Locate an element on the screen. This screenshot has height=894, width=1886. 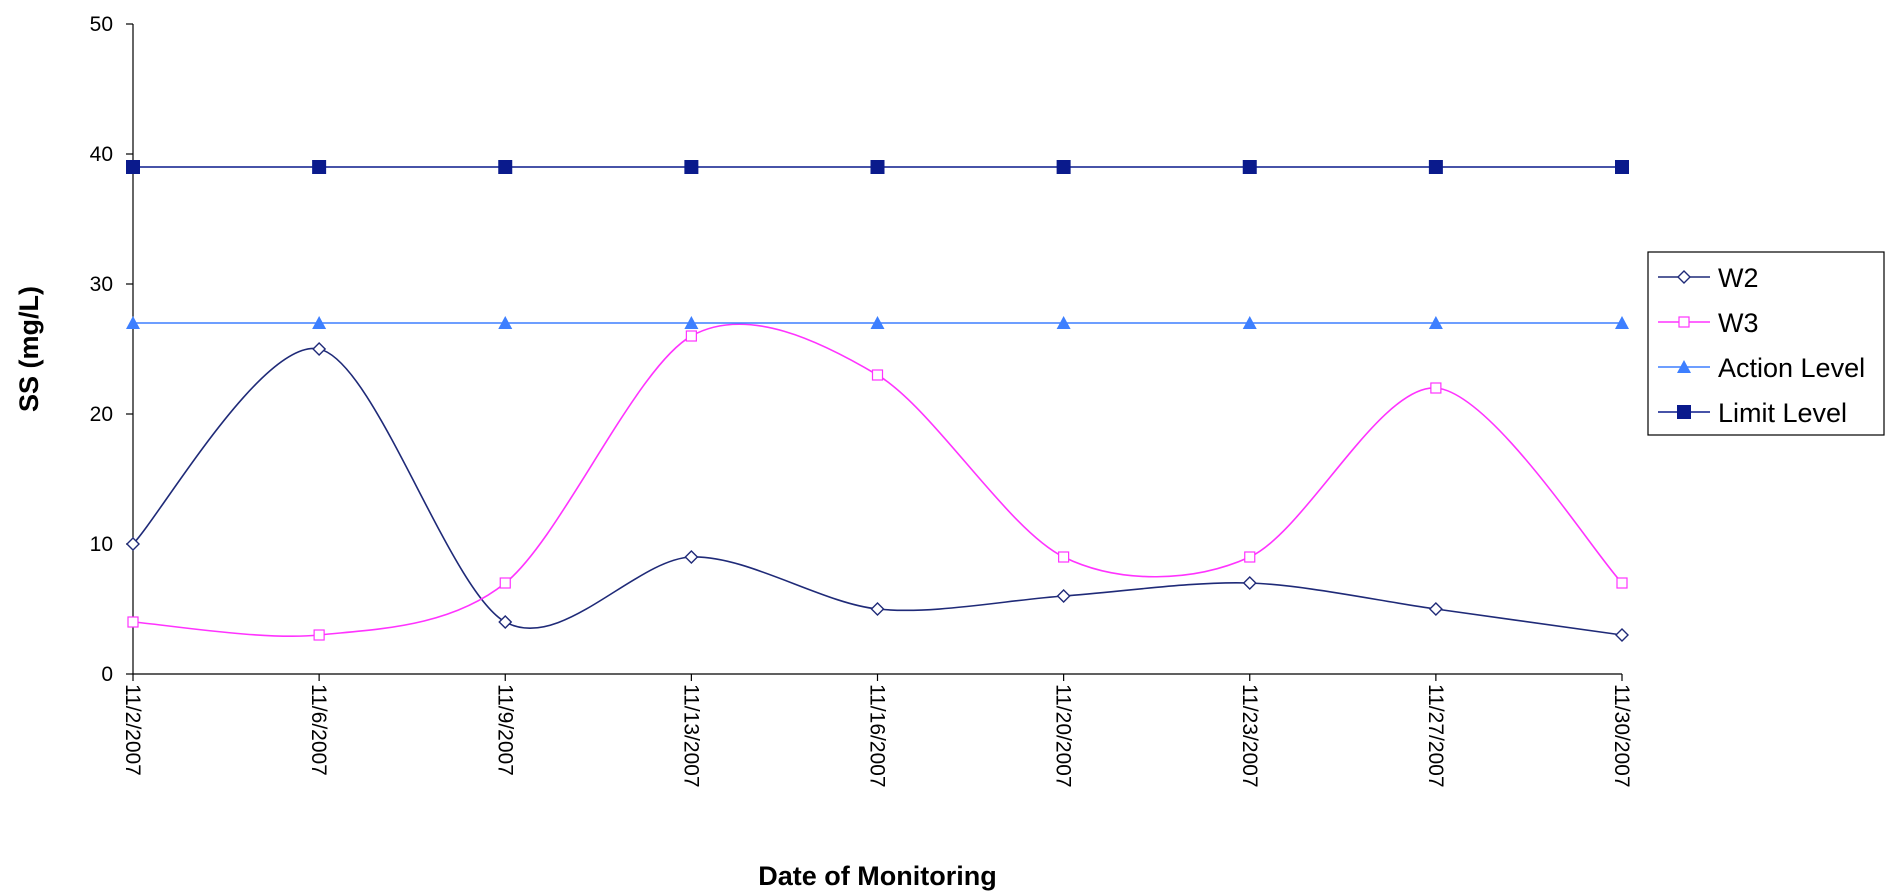
x-tick-label: 11/27/2007 is located at coordinates (1435, 736).